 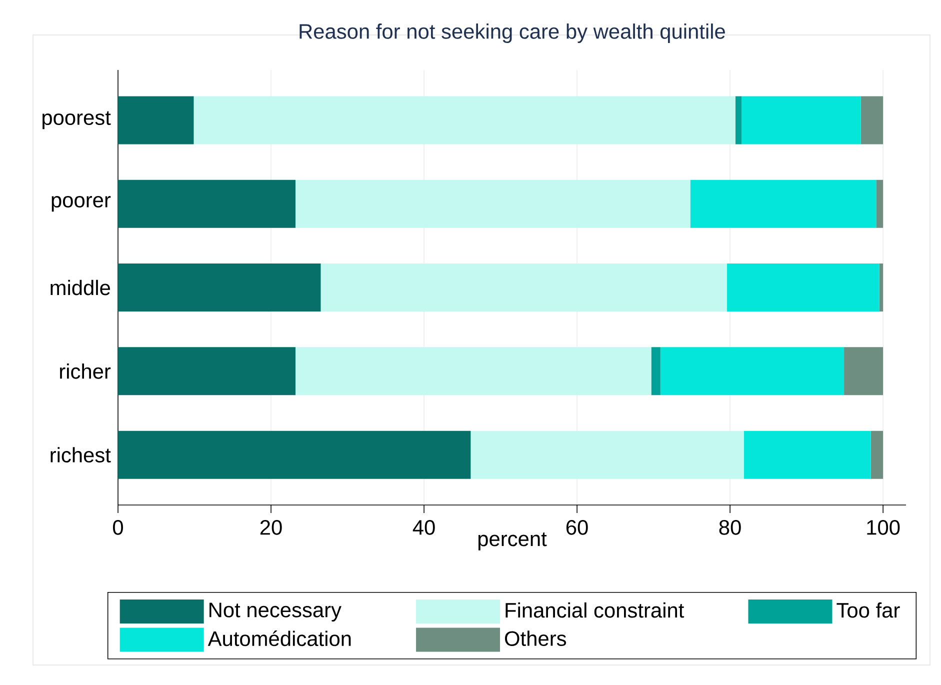 I want to click on x-tick-label: 100, so click(x=883, y=527).